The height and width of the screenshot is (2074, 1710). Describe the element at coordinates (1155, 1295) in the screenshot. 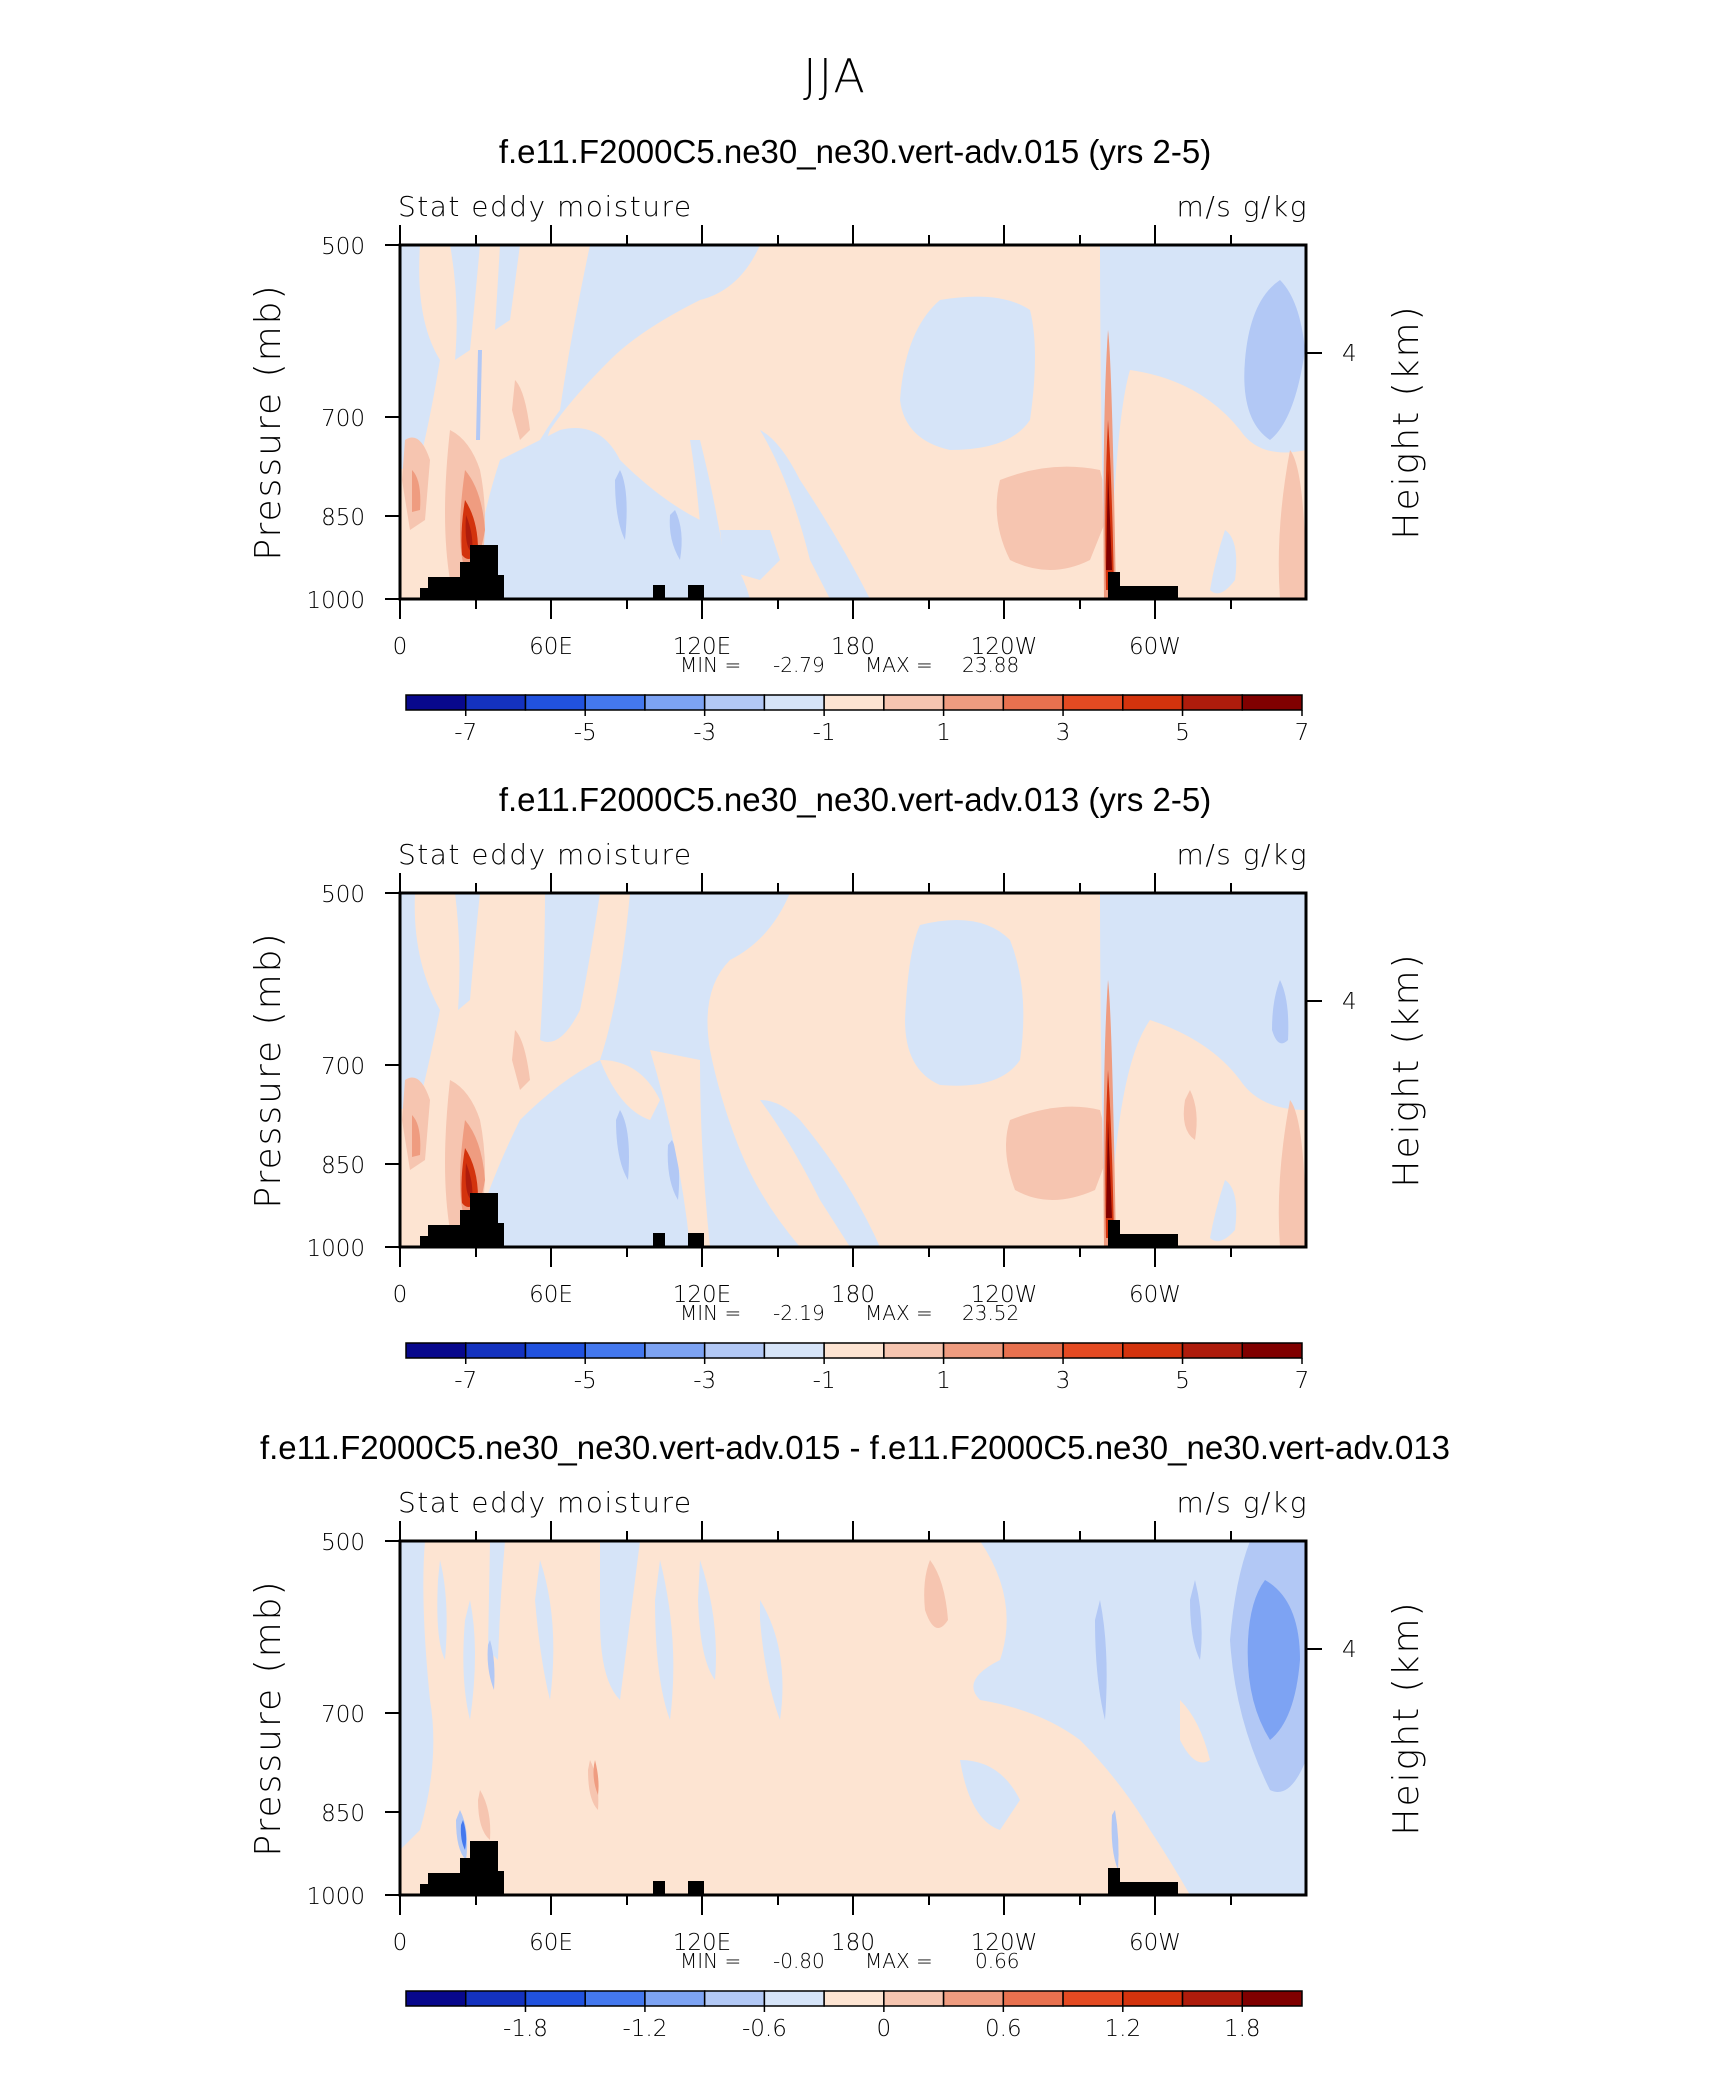

I see `x-tick-label: 60W` at that location.